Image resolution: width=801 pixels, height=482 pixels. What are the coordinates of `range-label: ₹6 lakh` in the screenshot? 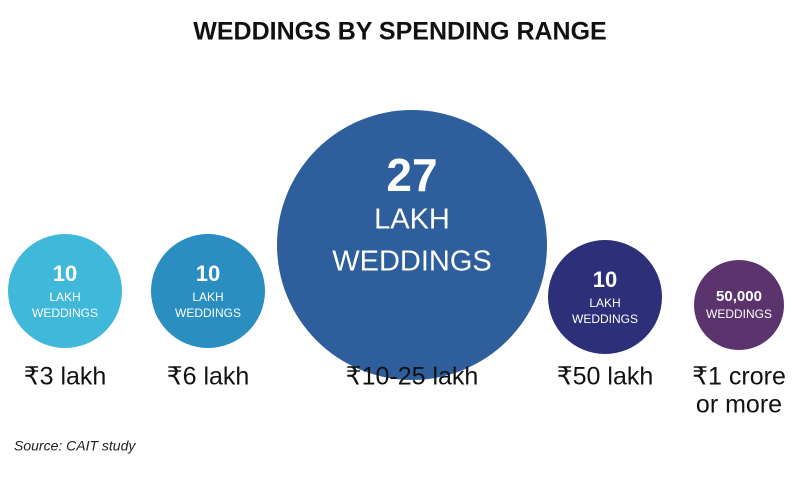 It's located at (208, 377).